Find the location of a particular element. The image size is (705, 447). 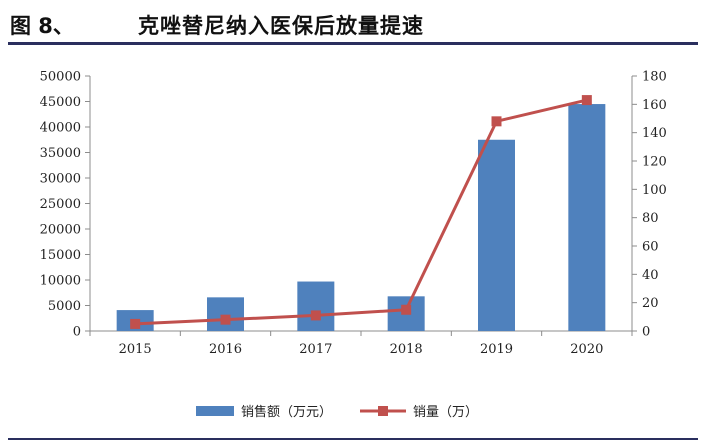

header-rule is located at coordinates (353, 43).